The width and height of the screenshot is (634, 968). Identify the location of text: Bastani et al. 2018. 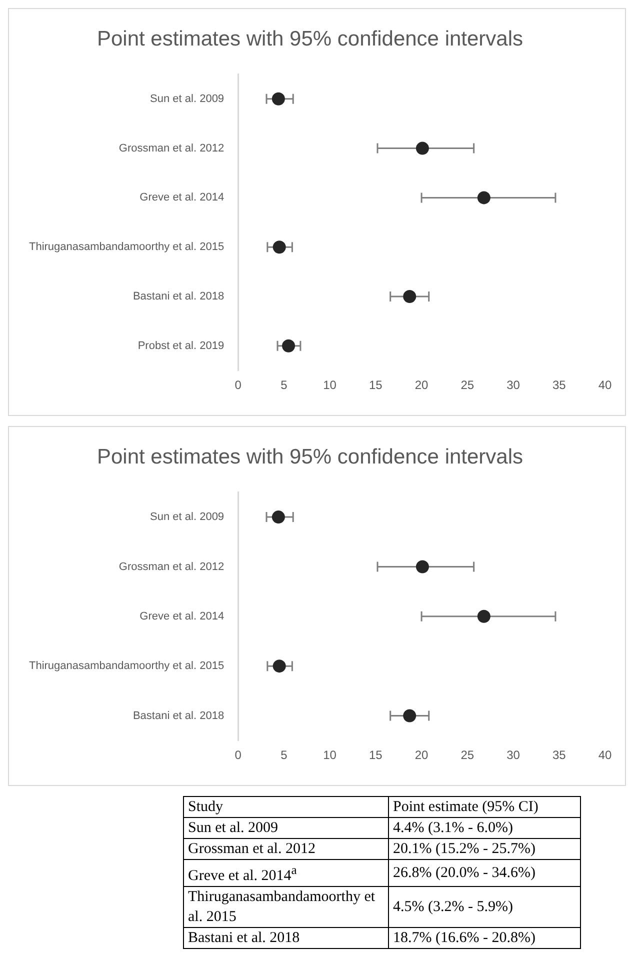
(286, 938).